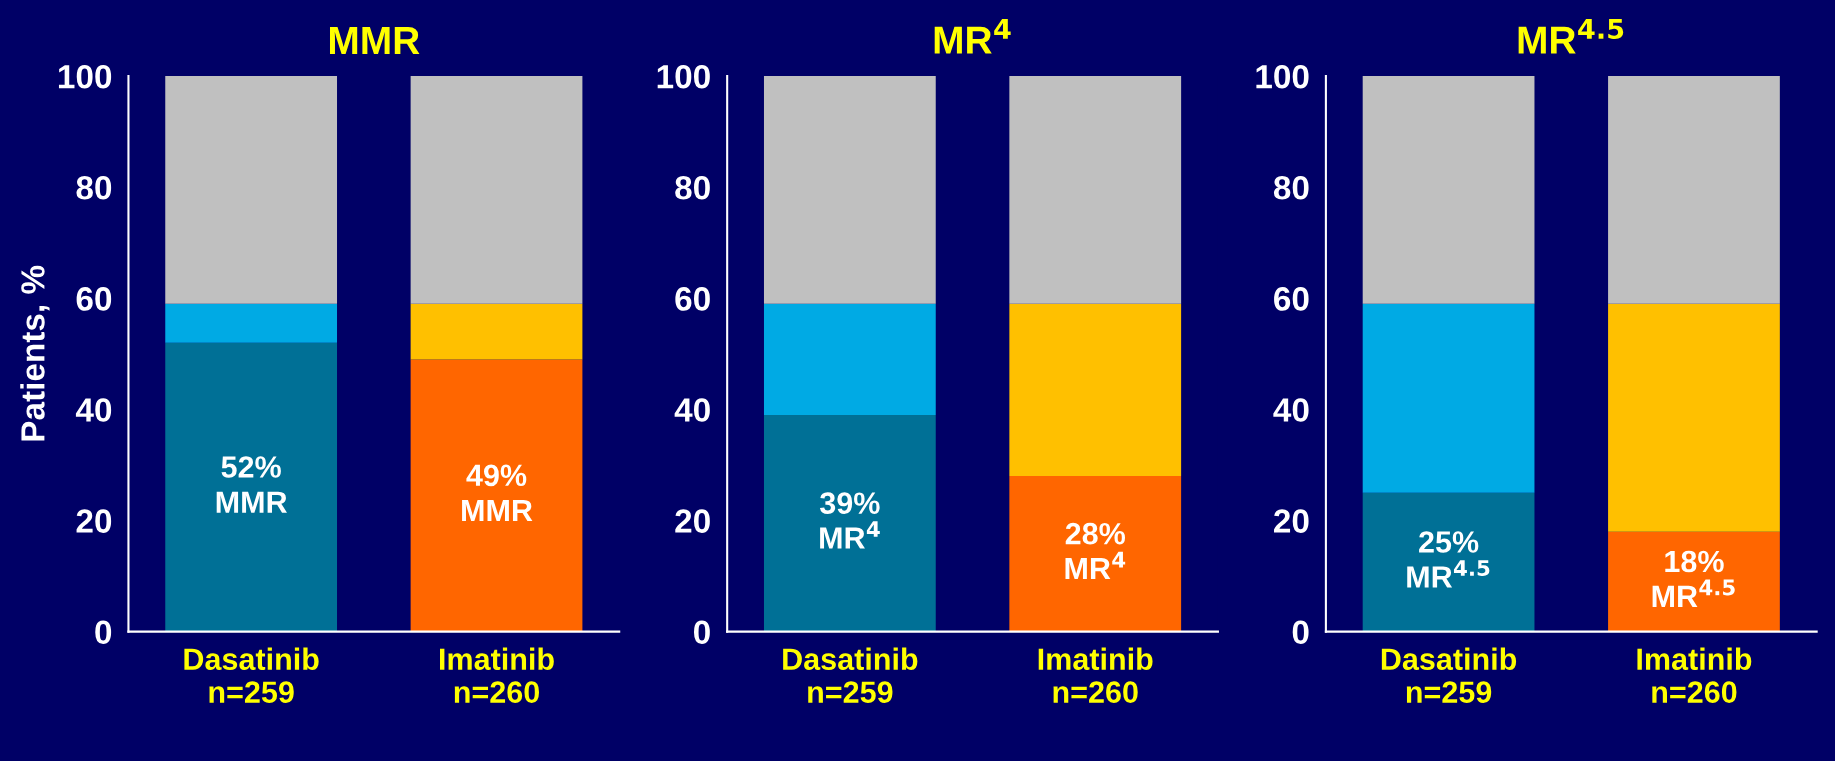 This screenshot has width=1835, height=761. What do you see at coordinates (374, 40) in the screenshot?
I see `chart-title: MMR` at bounding box center [374, 40].